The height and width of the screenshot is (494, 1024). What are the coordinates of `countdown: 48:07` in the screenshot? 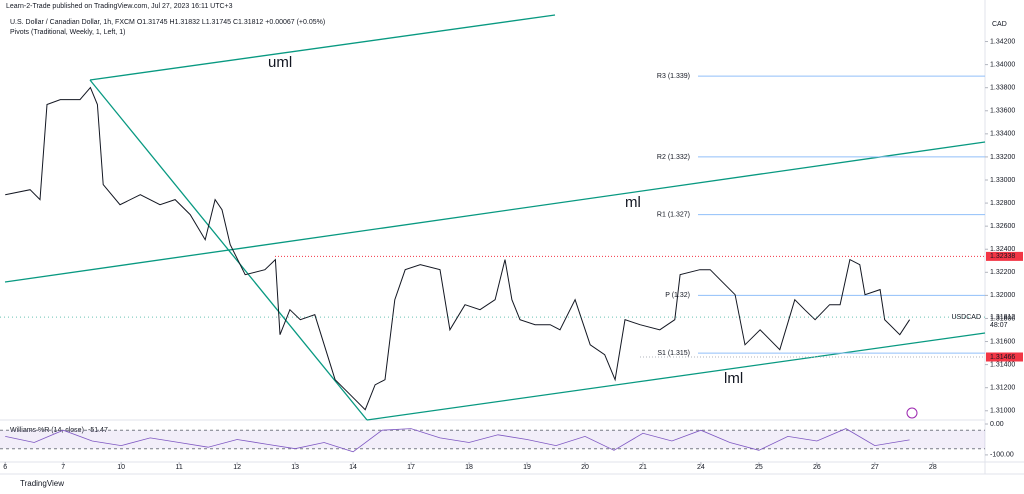 It's located at (999, 325).